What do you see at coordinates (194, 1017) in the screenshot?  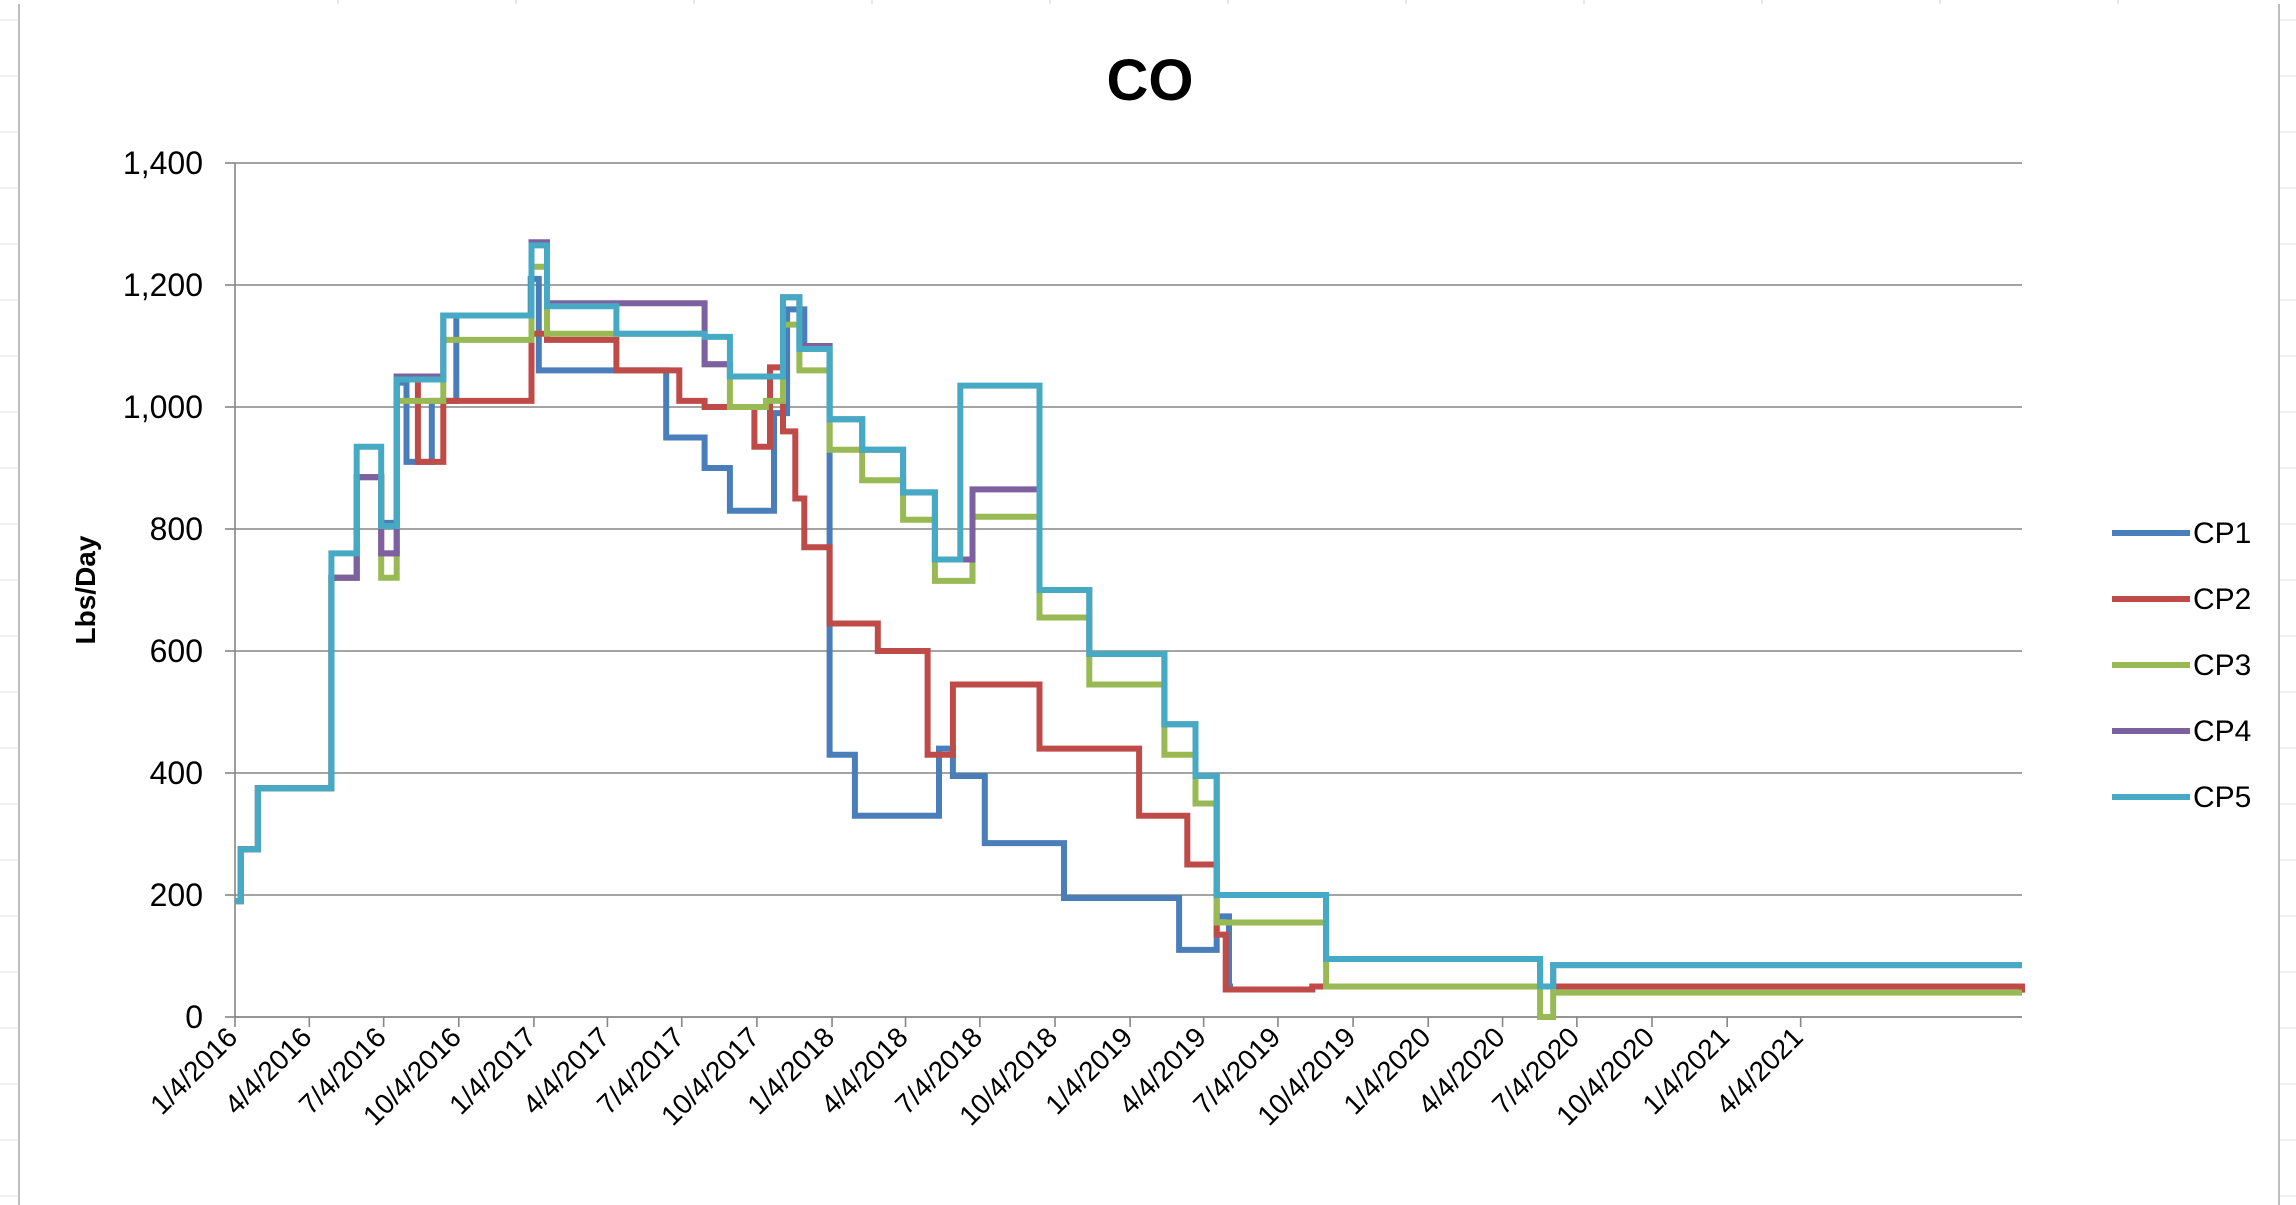 I see `y-tick-label: 0` at bounding box center [194, 1017].